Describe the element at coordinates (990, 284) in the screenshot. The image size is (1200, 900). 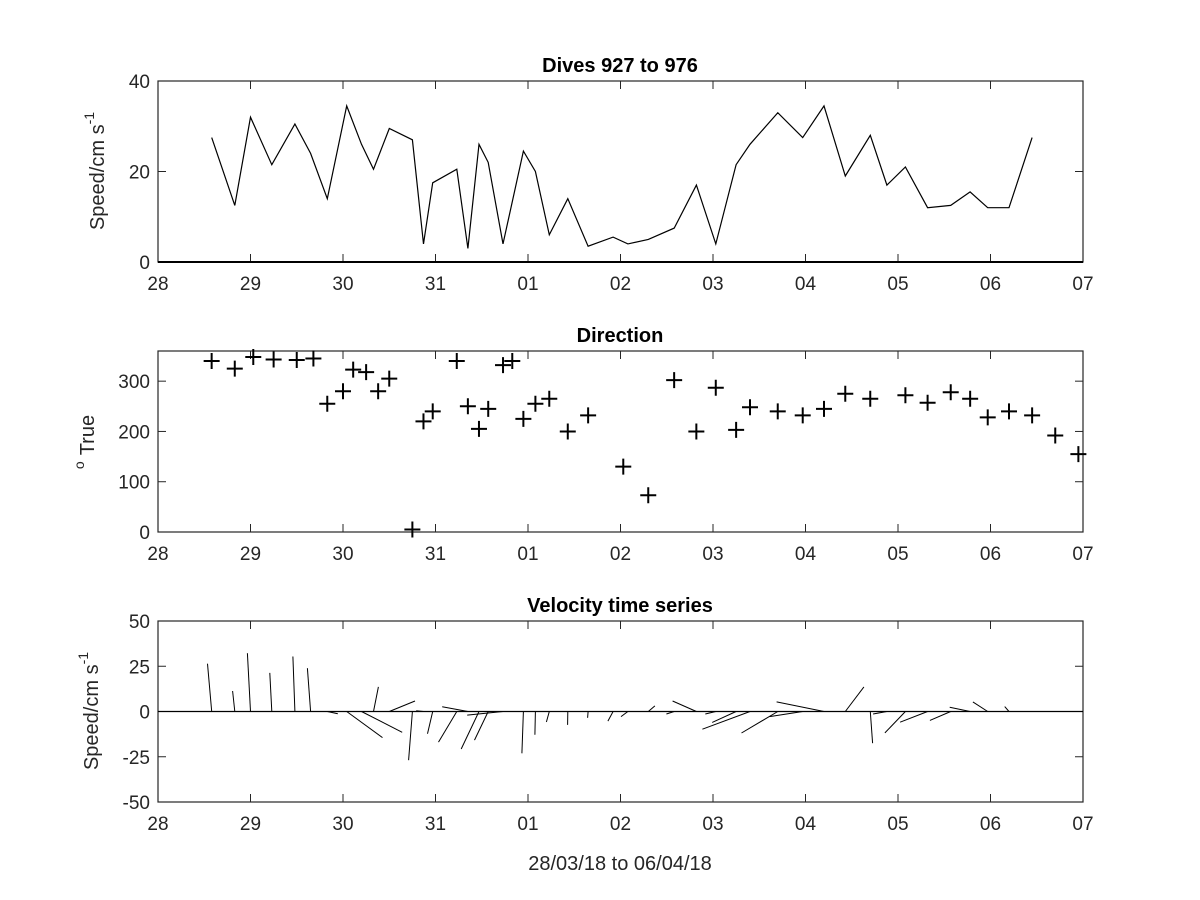
I see `speed-xtick-label: 06` at that location.